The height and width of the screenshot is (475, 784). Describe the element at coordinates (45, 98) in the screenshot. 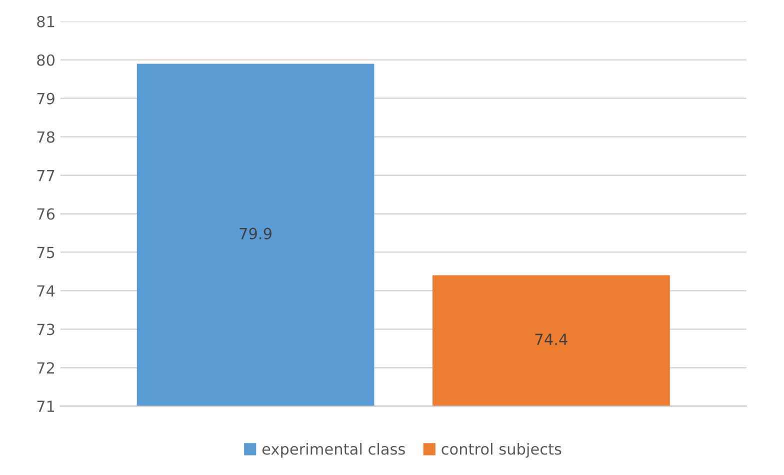

I see `y-tick-label: 79` at that location.